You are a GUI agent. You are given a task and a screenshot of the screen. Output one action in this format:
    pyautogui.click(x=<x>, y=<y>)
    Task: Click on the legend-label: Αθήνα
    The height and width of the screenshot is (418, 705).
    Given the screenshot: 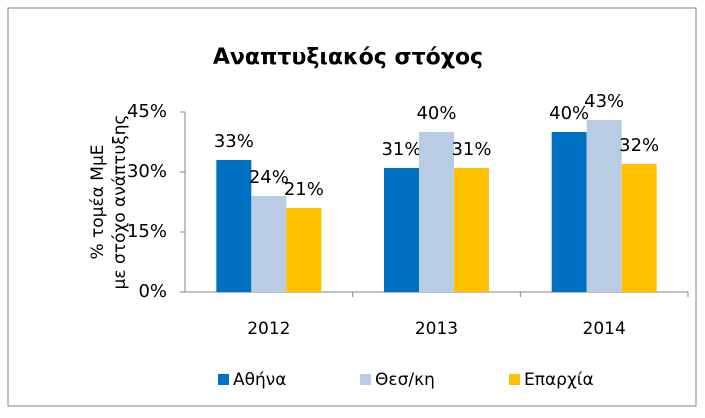 What is the action you would take?
    pyautogui.click(x=260, y=380)
    